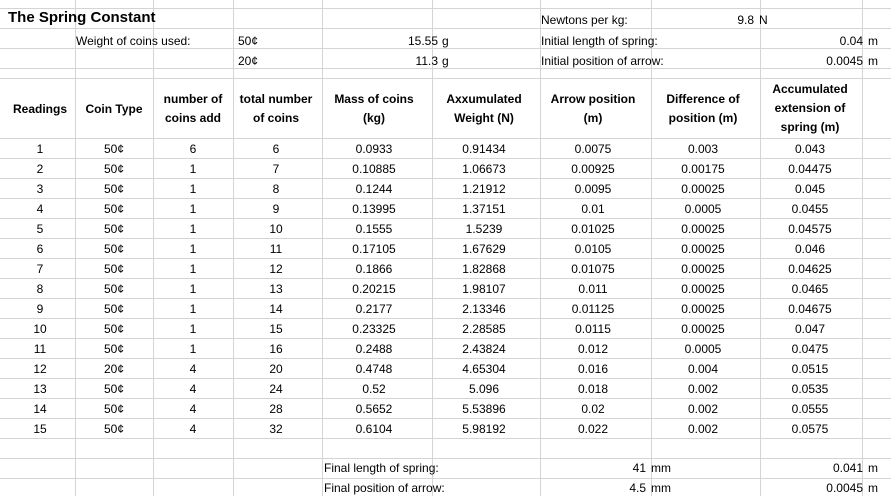 This screenshot has height=498, width=891. What do you see at coordinates (484, 189) in the screenshot?
I see `weight-cell: 1.21912` at bounding box center [484, 189].